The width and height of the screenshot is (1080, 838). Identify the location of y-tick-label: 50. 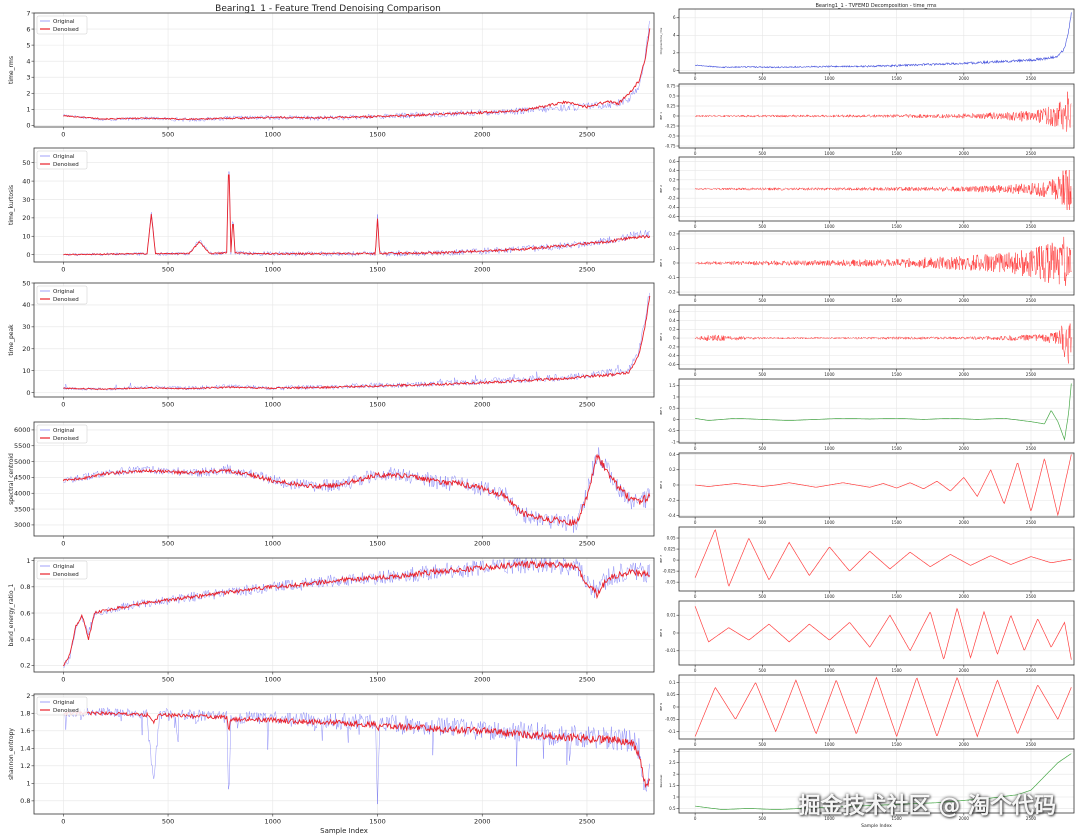
(26, 283).